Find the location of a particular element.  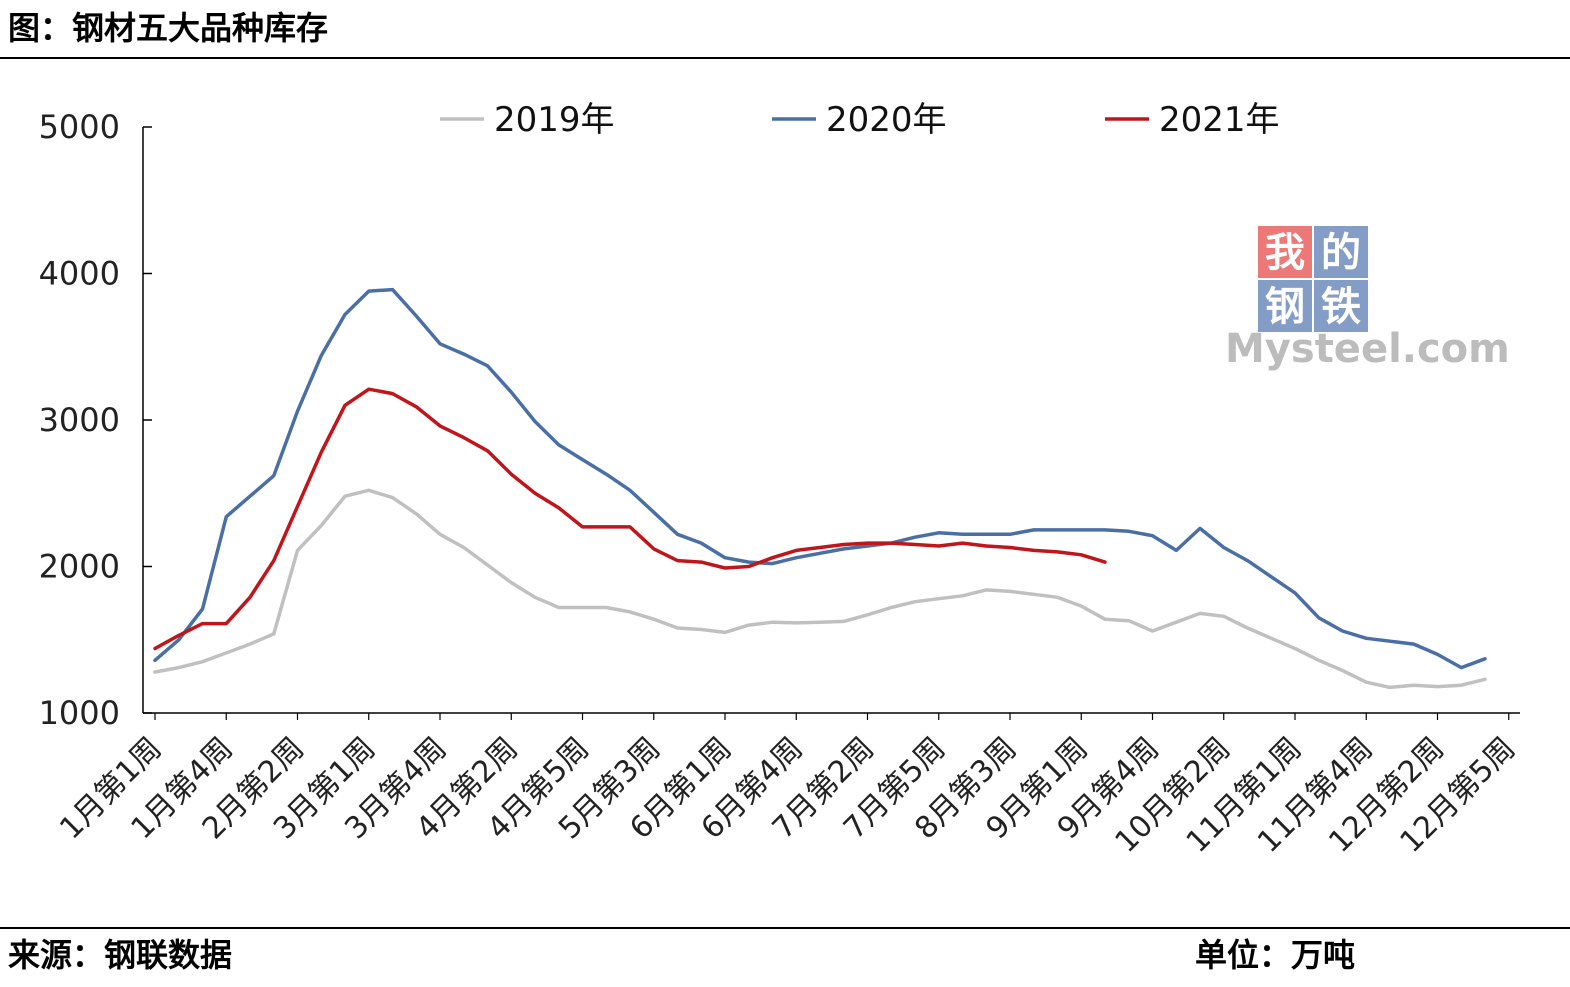

y-axis-ticks: 1000 2000 3000 4000 5000 is located at coordinates (95, 420).